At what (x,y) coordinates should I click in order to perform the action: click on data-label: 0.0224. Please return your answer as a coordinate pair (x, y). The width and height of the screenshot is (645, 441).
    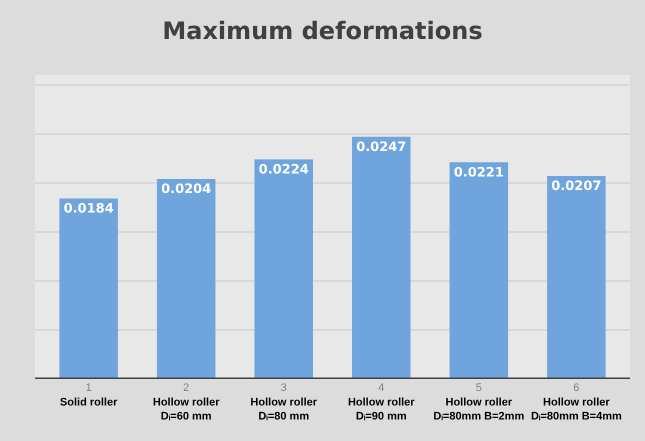
    Looking at the image, I should click on (283, 170).